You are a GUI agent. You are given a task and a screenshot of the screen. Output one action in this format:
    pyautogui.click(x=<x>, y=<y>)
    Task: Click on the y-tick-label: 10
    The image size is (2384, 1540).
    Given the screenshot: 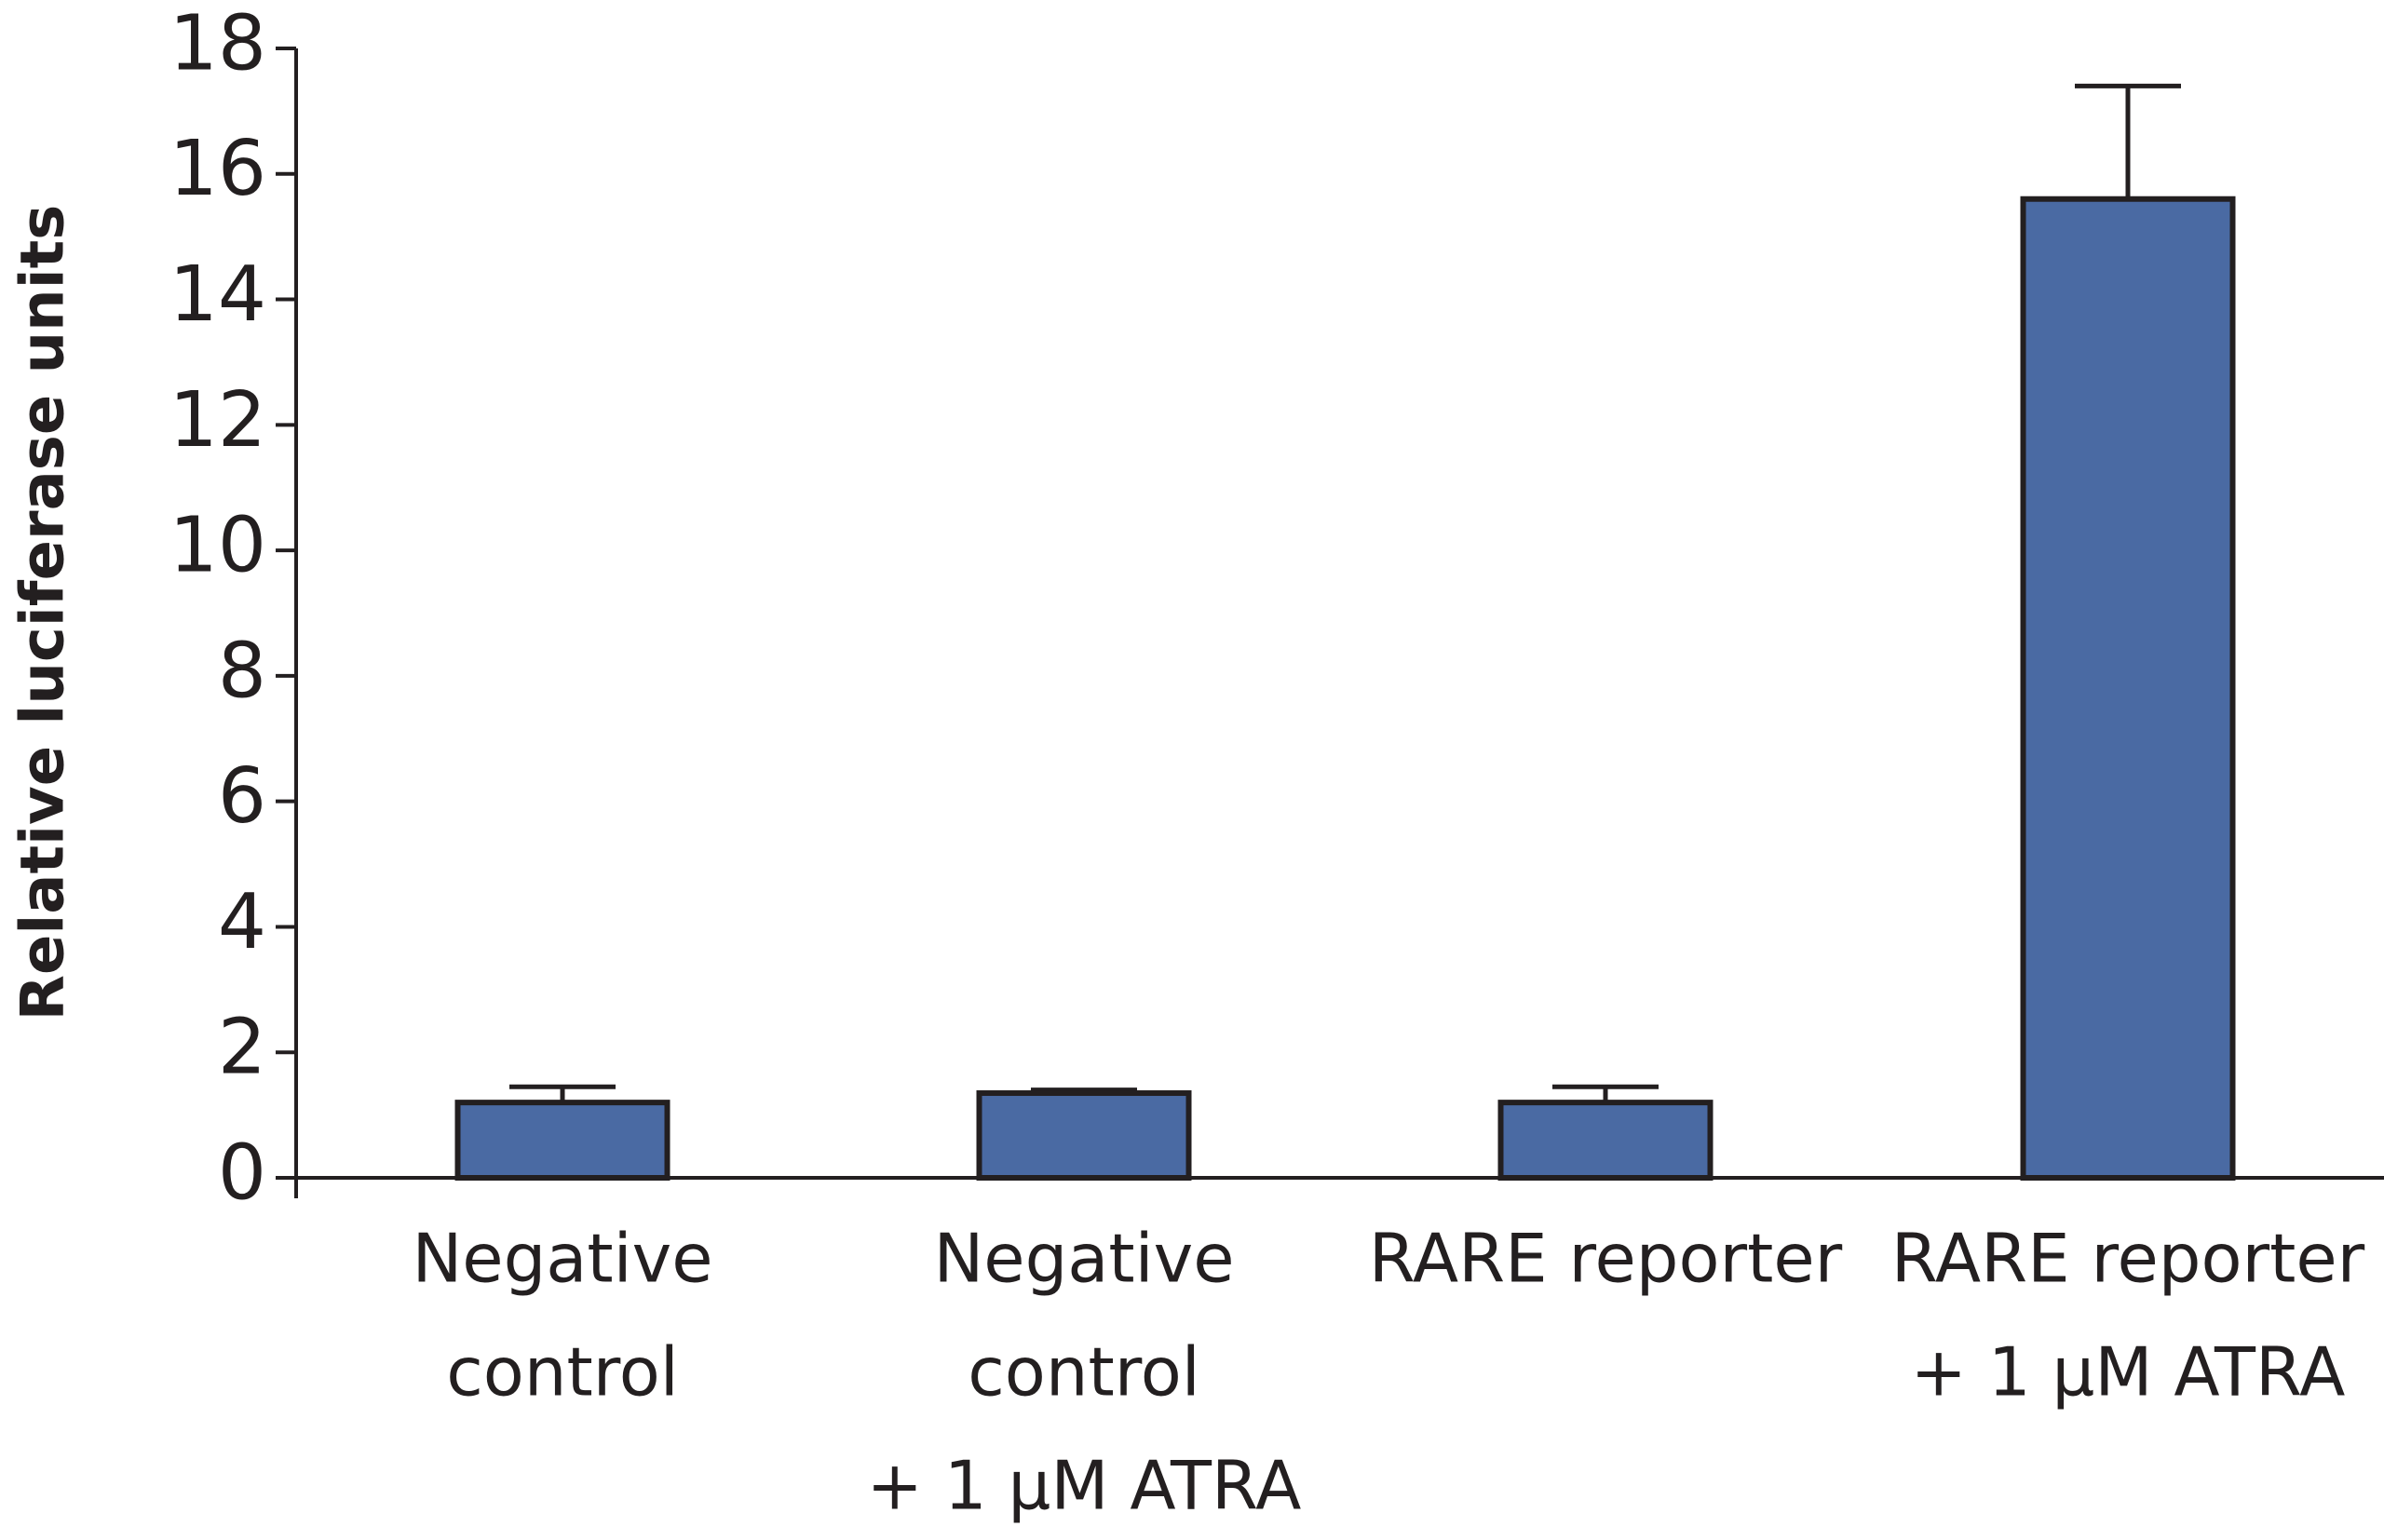 What is the action you would take?
    pyautogui.click(x=217, y=546)
    